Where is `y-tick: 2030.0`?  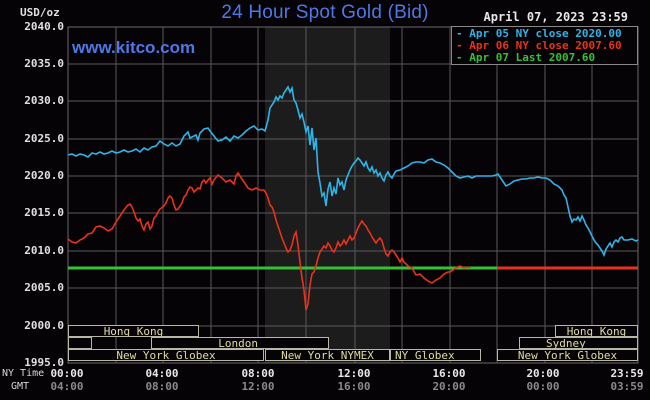 y-tick: 2030.0 is located at coordinates (44, 100).